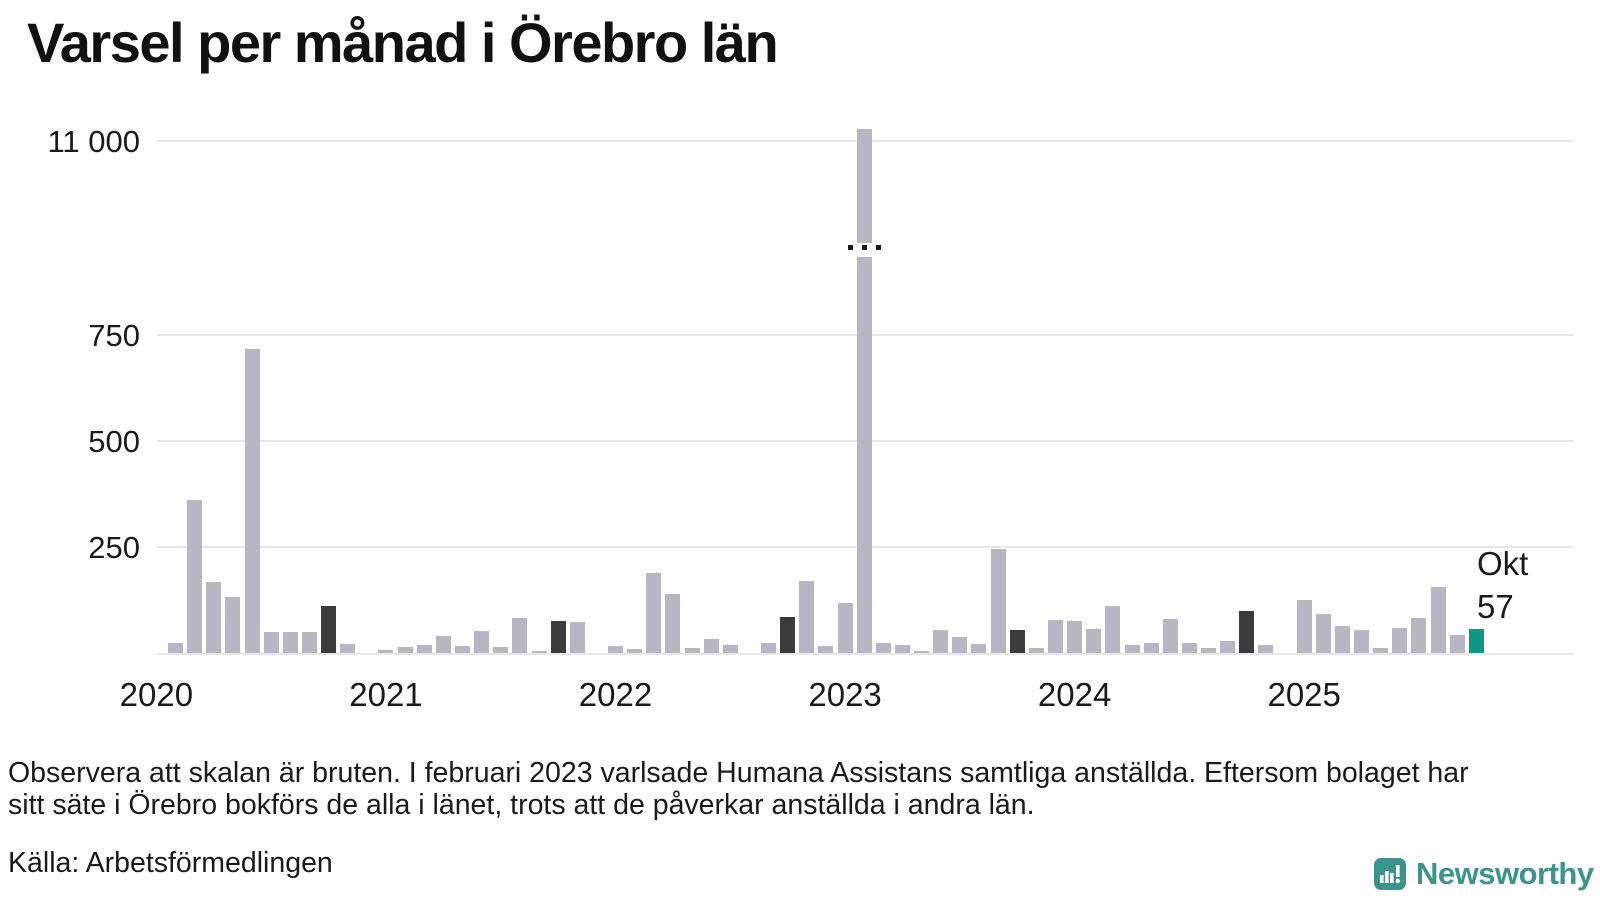  I want to click on source-caption: Källa: Arbetsförmedlingen, so click(170, 863).